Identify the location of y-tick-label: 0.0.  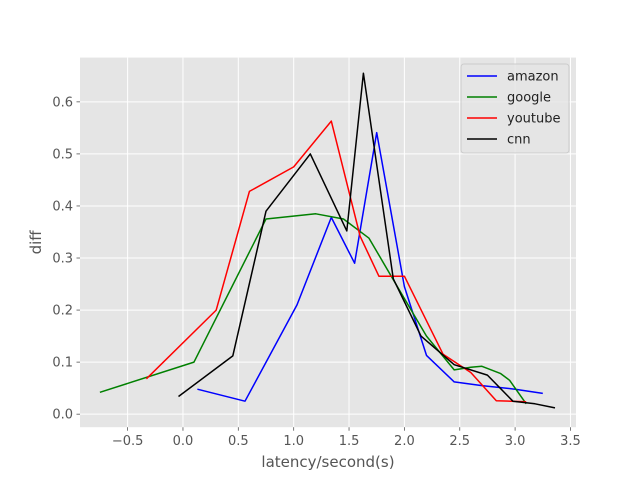
(62, 415).